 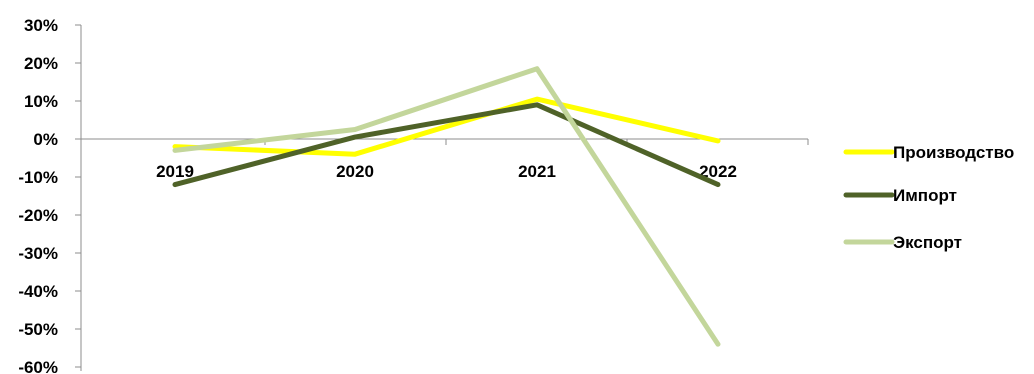 I want to click on legend: Производство Импорт Экспорт, so click(x=928, y=197).